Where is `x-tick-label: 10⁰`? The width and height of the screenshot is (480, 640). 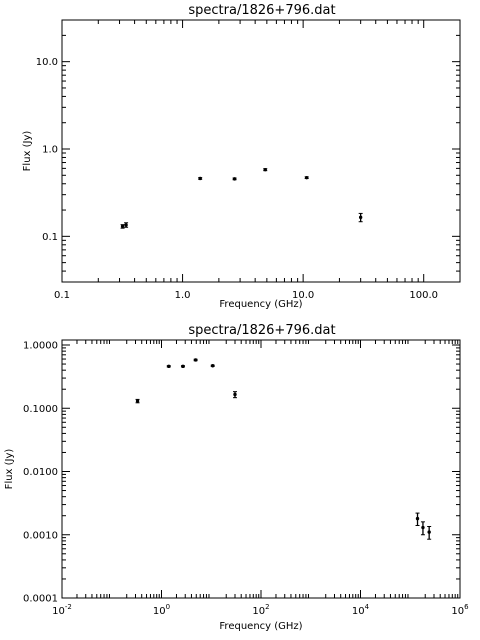 x-tick-label: 10⁰ is located at coordinates (161, 610).